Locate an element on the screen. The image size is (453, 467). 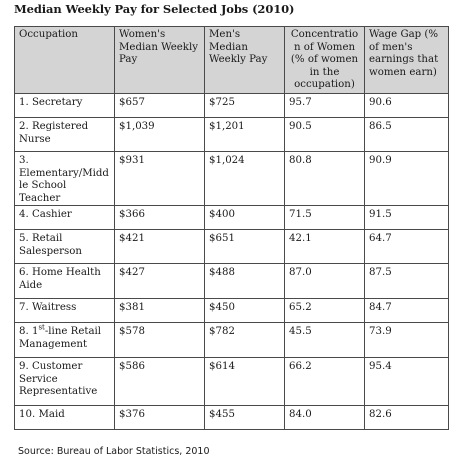
cell-womens-pay: $381 is located at coordinates (159, 310).